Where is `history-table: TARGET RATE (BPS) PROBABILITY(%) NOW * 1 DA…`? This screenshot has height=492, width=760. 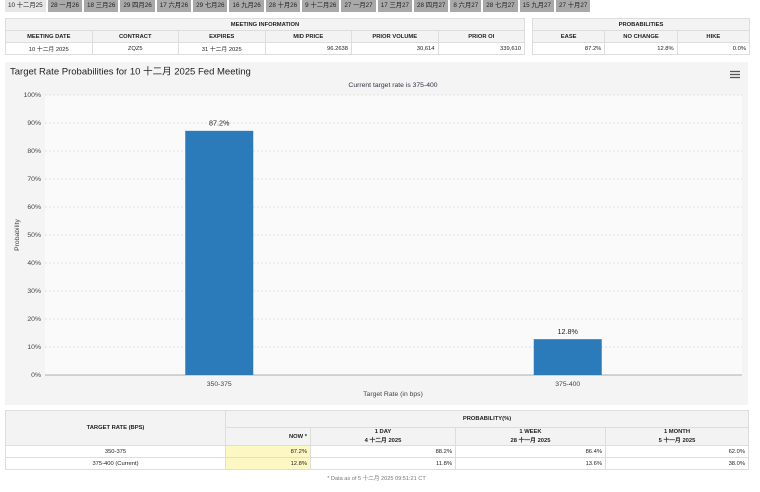
history-table: TARGET RATE (BPS) PROBABILITY(%) NOW * 1 DA… is located at coordinates (377, 440).